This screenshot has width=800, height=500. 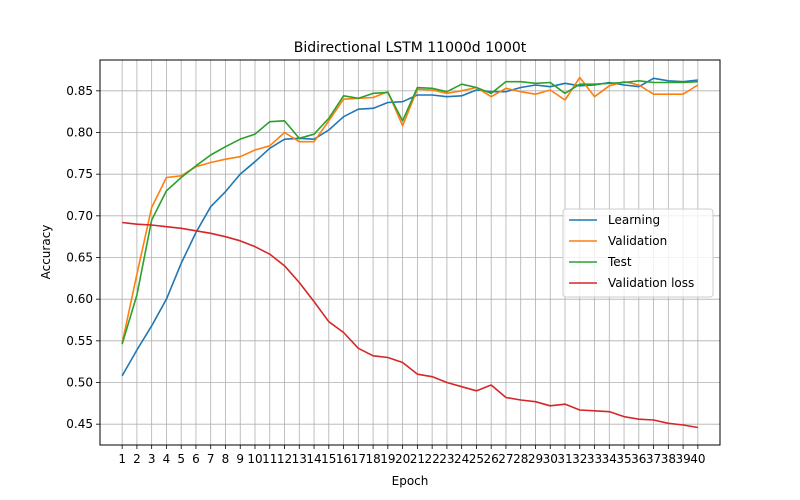 I want to click on x-tick-label: 6, so click(x=196, y=459).